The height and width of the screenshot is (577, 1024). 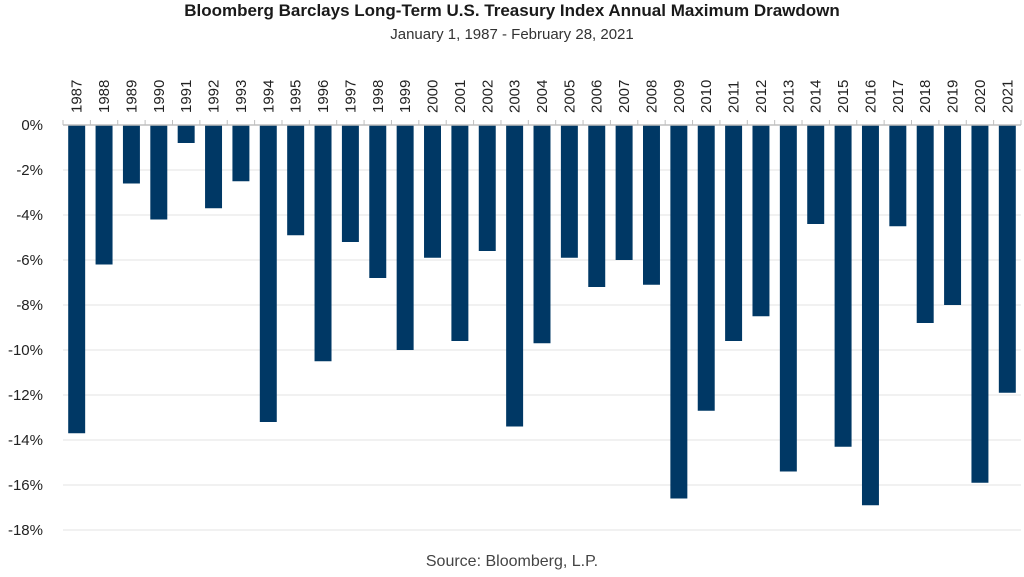 I want to click on x-tick-label: 1991, so click(x=186, y=96).